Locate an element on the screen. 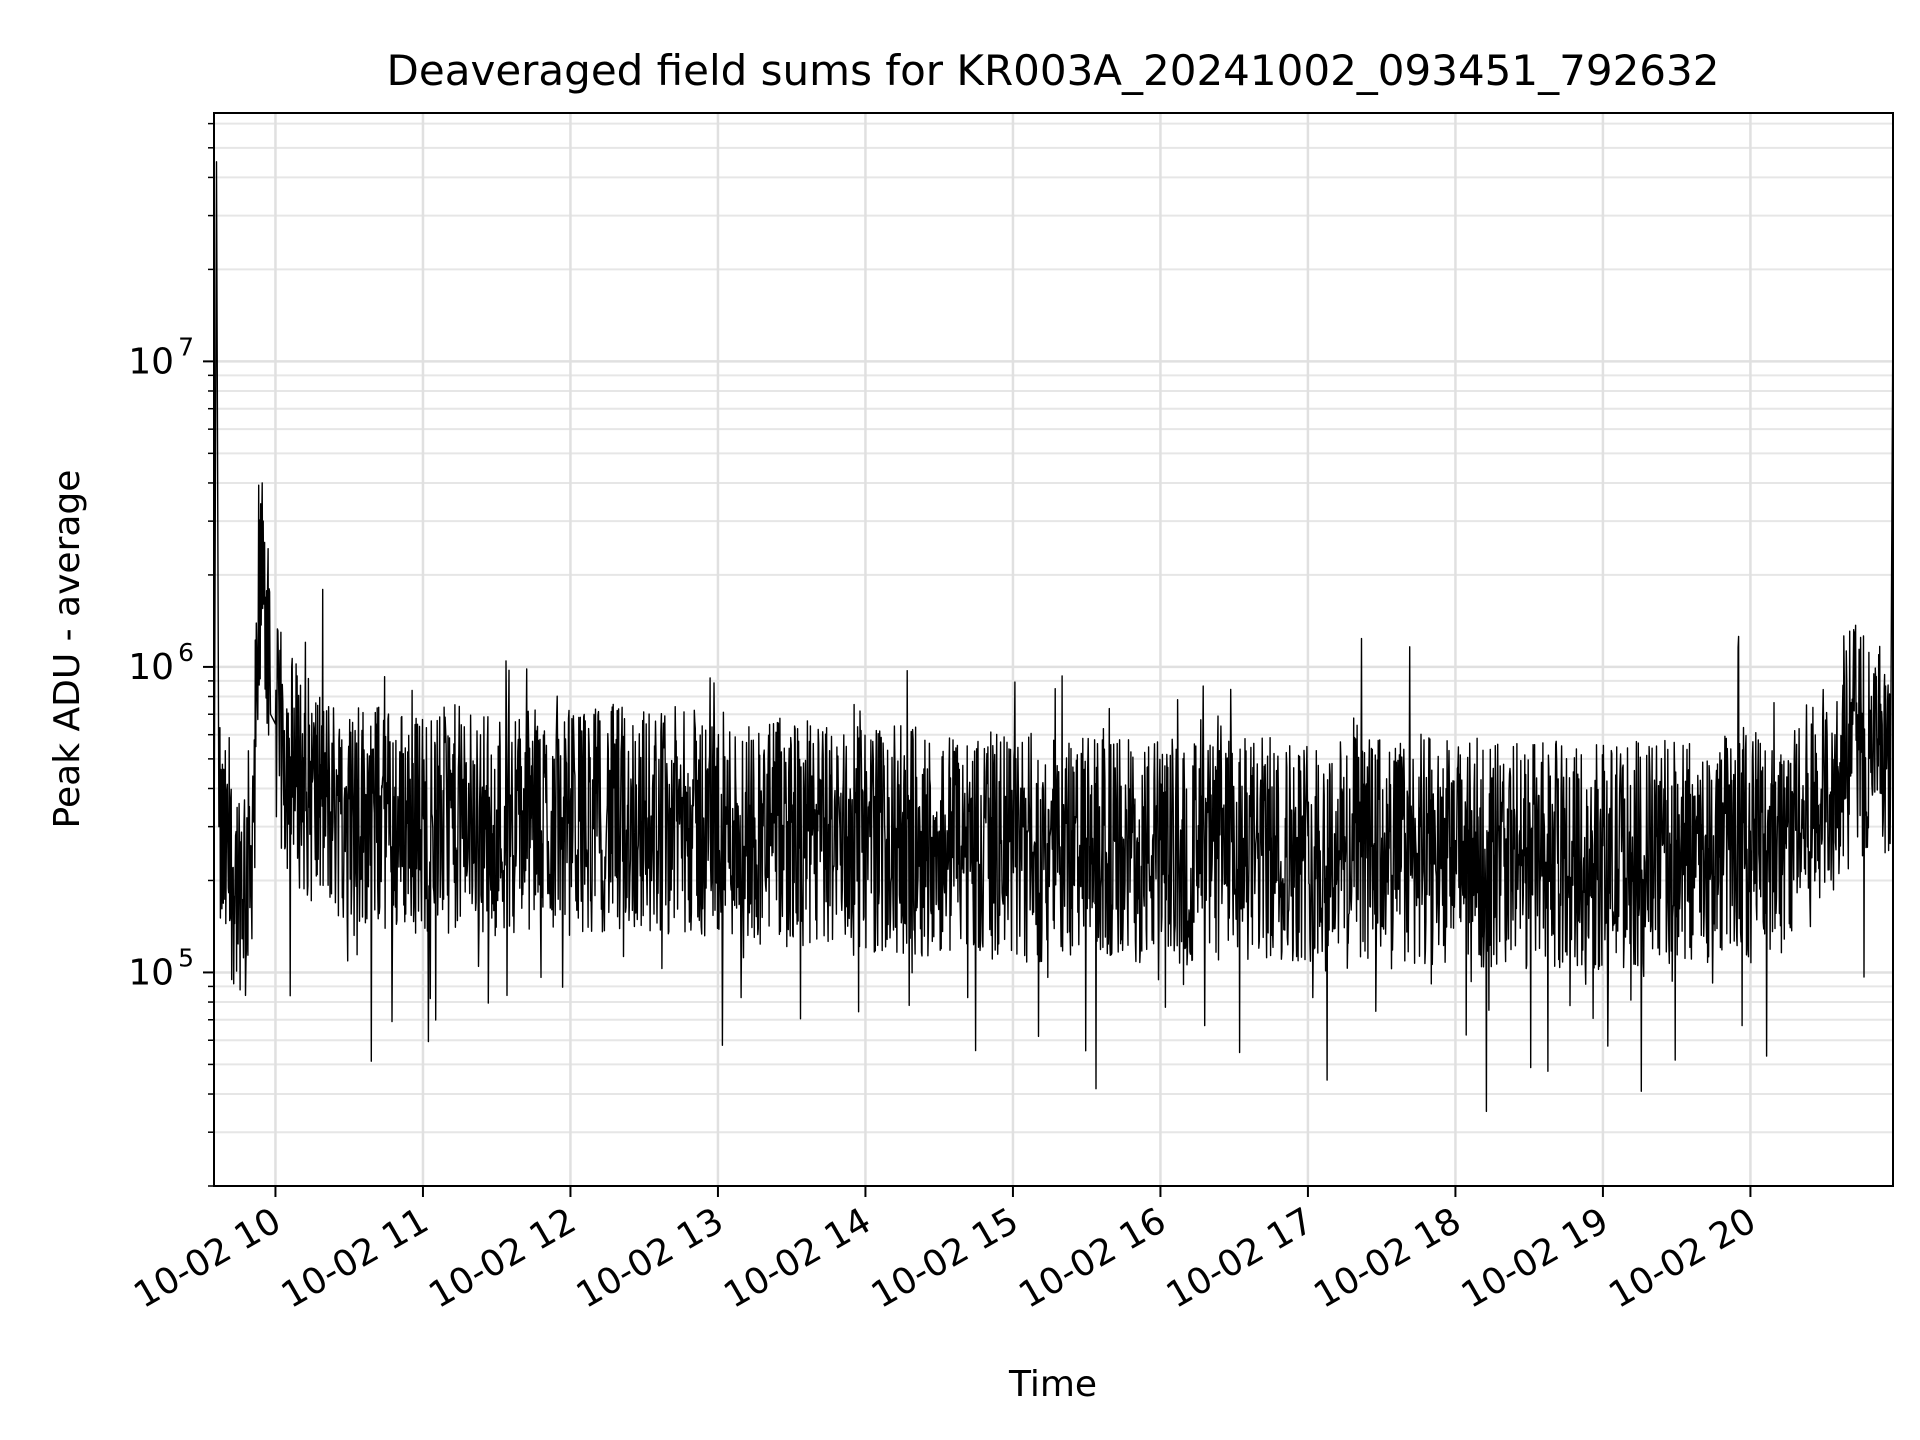 This screenshot has width=1920, height=1440. y-axis-label: Peak ADU - average is located at coordinates (67, 649).